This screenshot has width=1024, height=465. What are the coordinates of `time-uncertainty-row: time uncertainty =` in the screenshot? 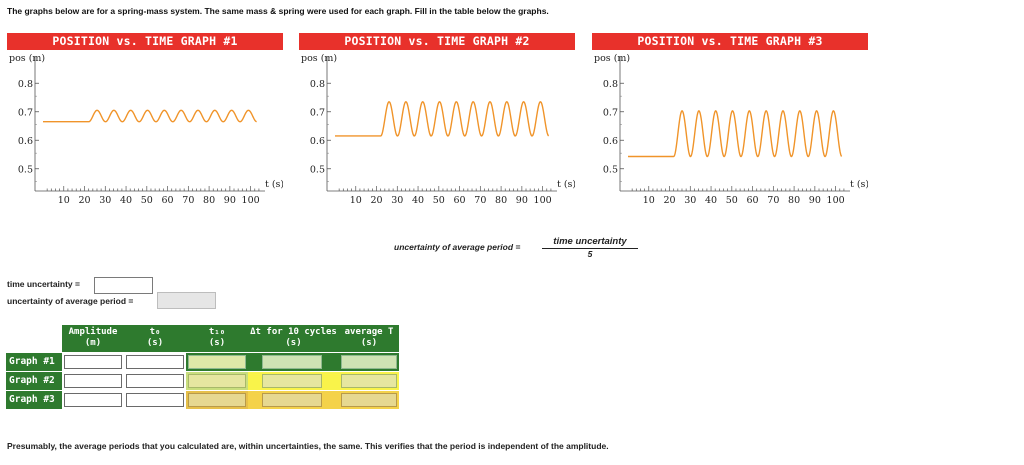 It's located at (80, 285).